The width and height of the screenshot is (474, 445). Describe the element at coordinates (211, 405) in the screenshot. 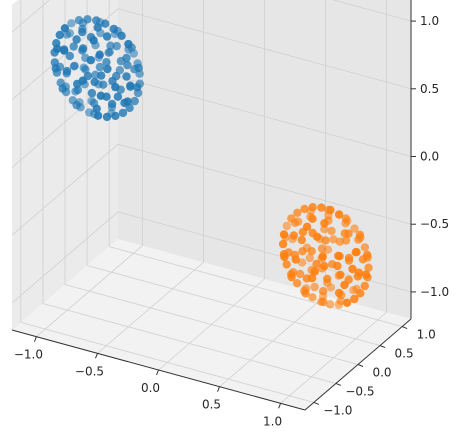

I see `x-tick-label: 0.5` at that location.